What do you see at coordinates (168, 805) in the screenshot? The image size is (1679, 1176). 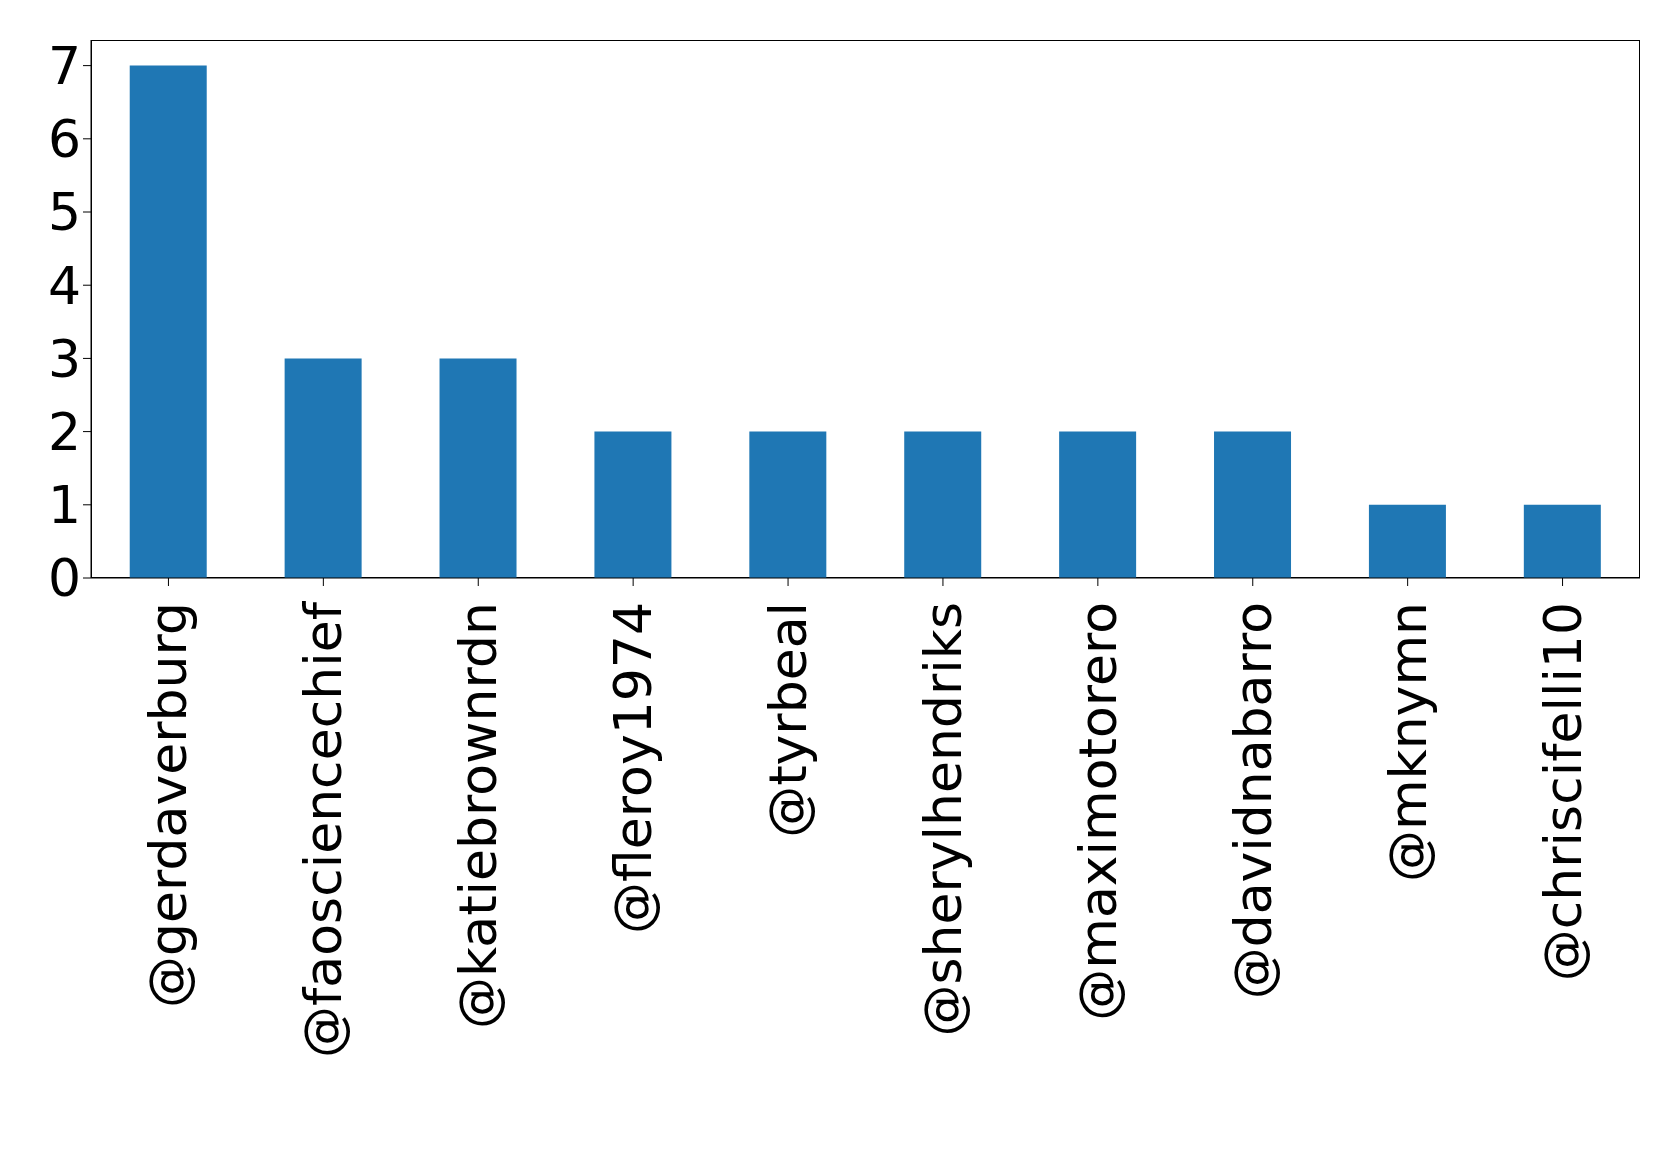 I see `x-tick-label: @gerdaverburg` at bounding box center [168, 805].